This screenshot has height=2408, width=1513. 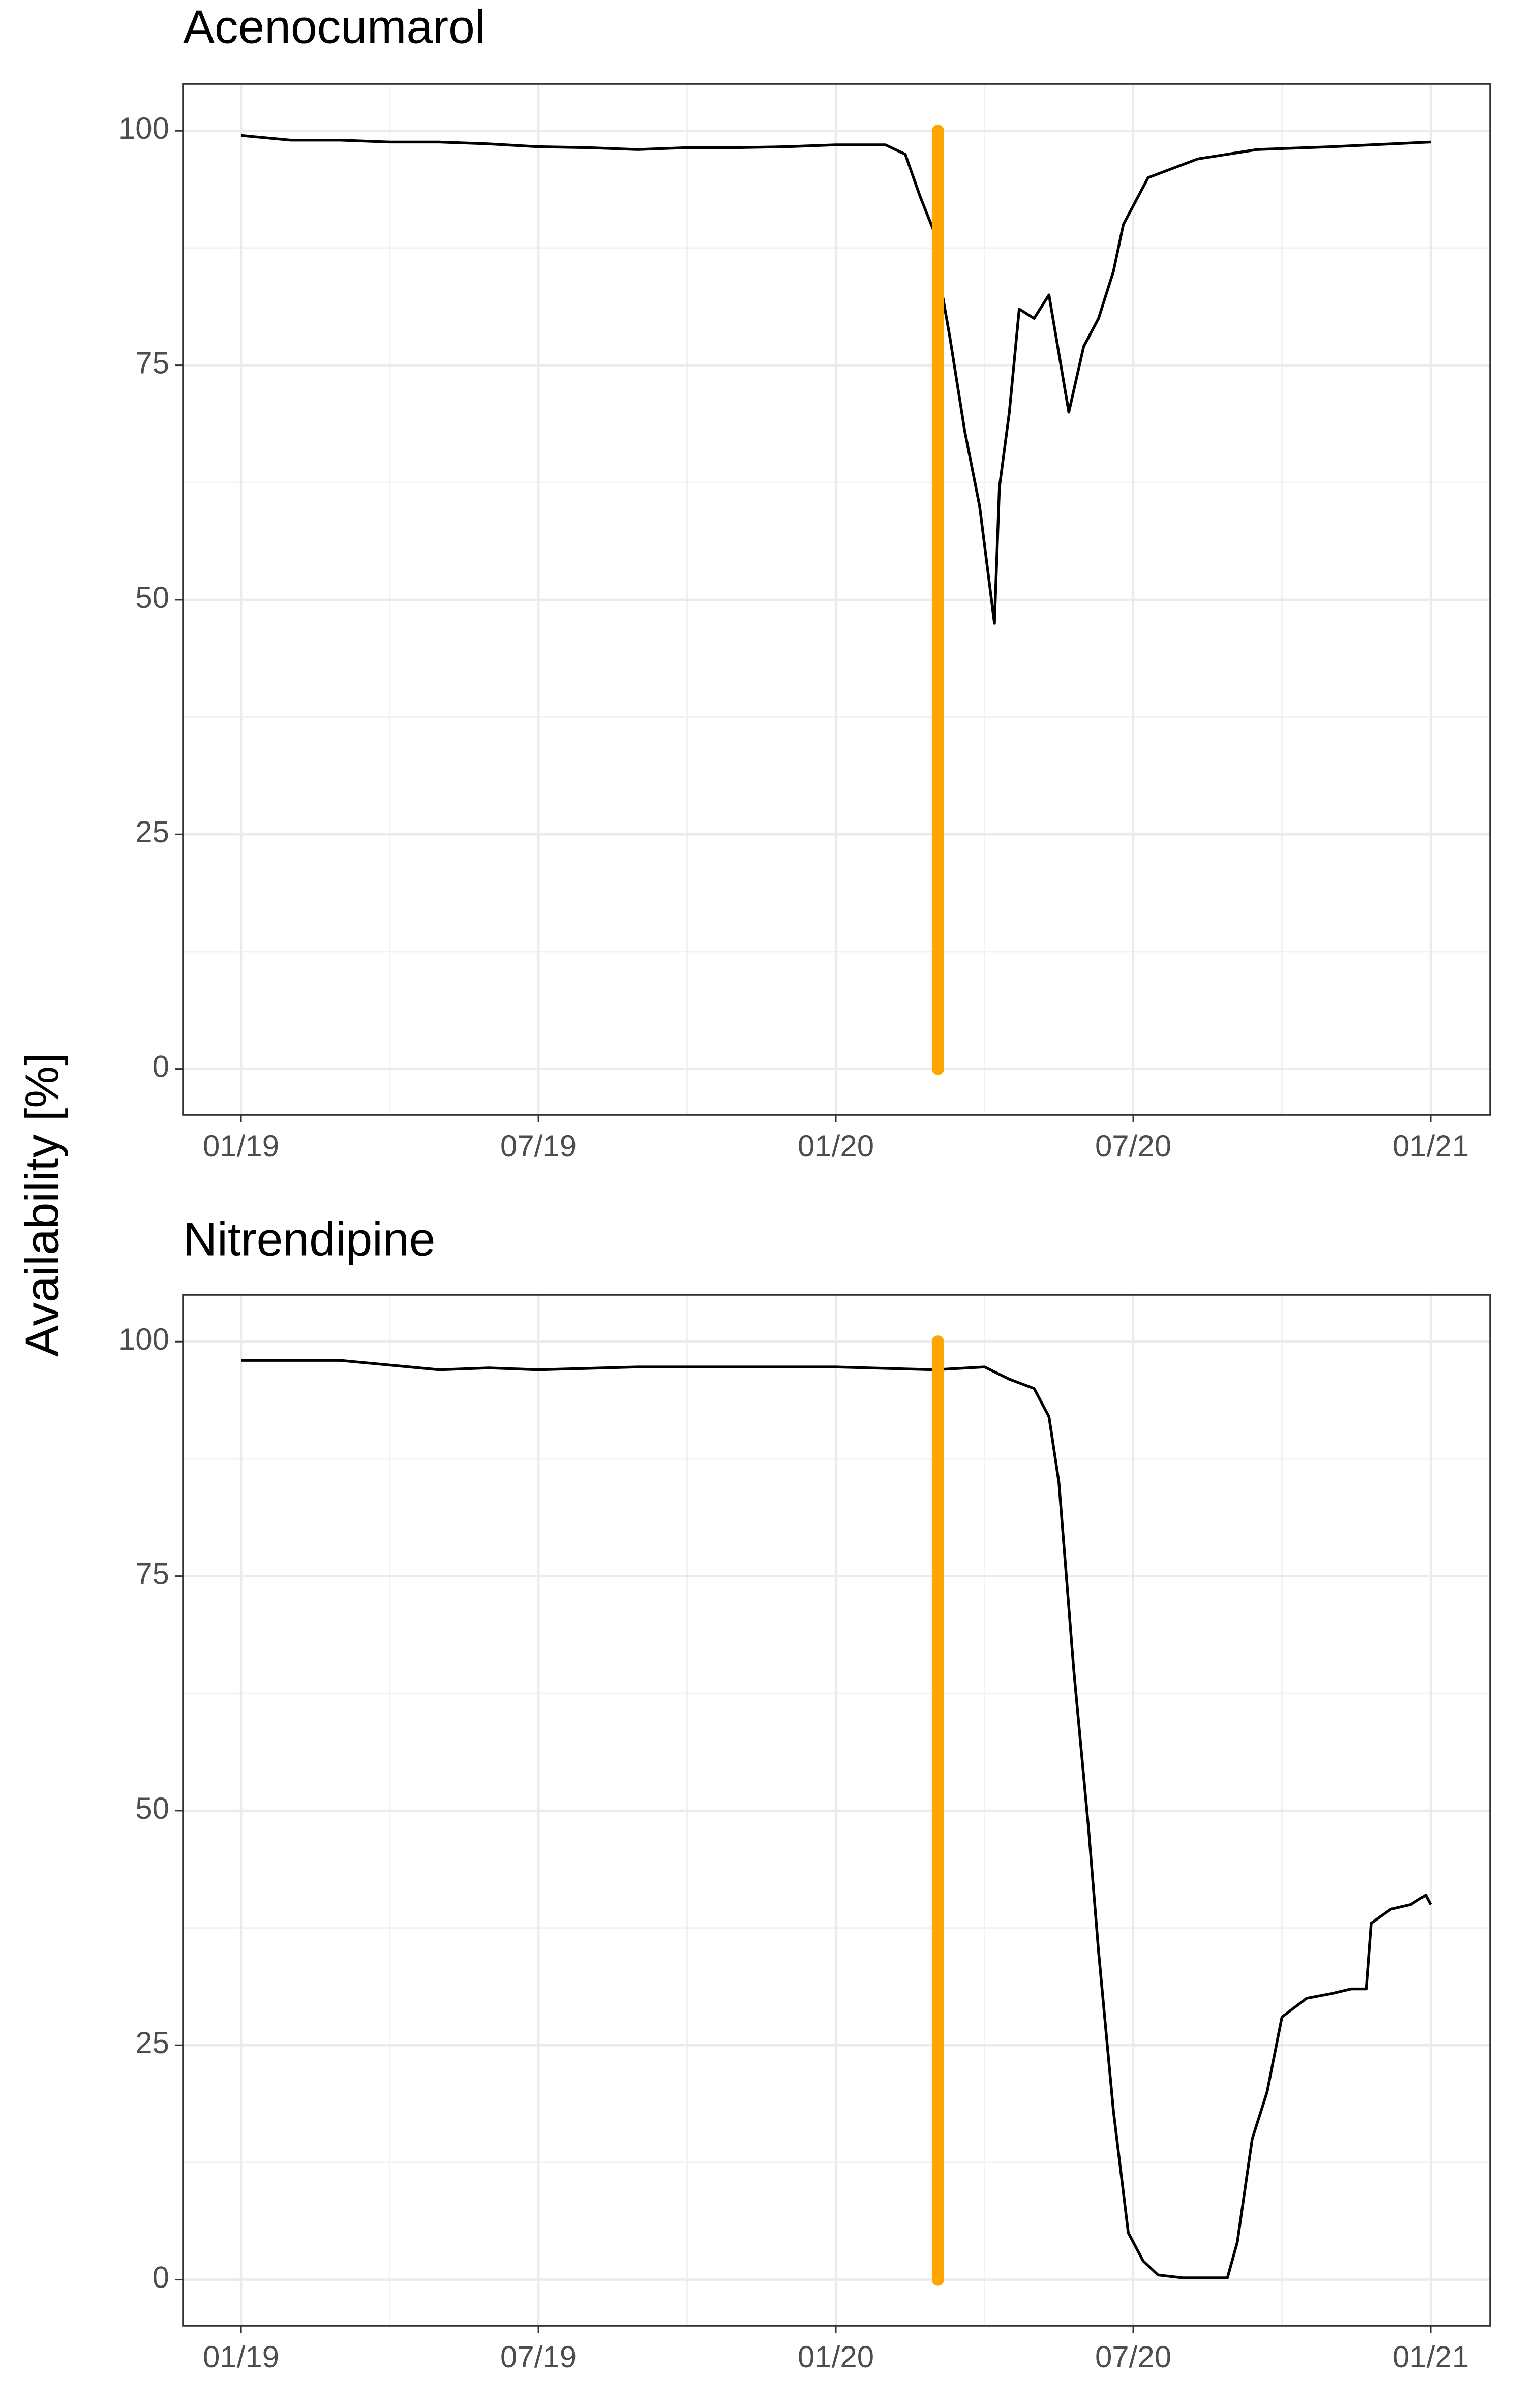 What do you see at coordinates (334, 27) in the screenshot?
I see `chart-title: Acenocumarol` at bounding box center [334, 27].